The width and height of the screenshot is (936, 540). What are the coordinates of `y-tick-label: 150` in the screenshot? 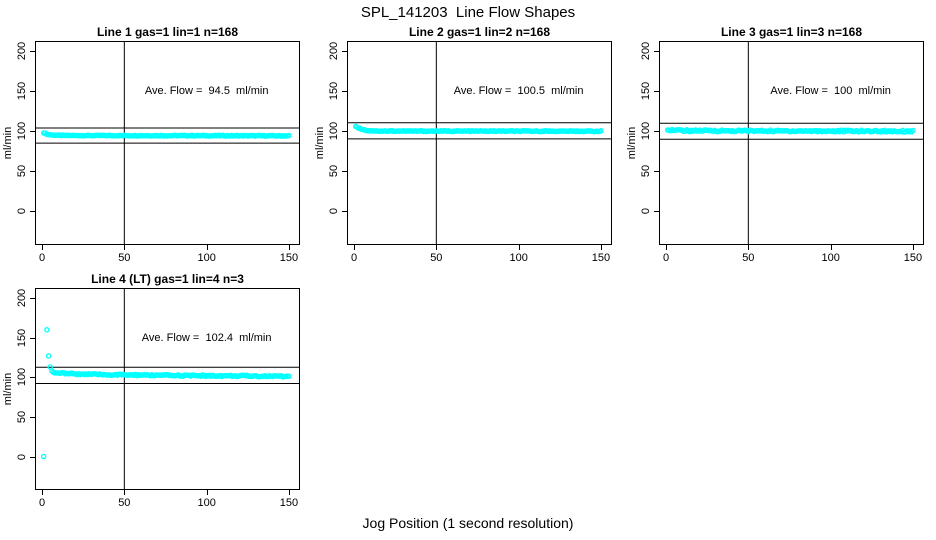 It's located at (646, 91).